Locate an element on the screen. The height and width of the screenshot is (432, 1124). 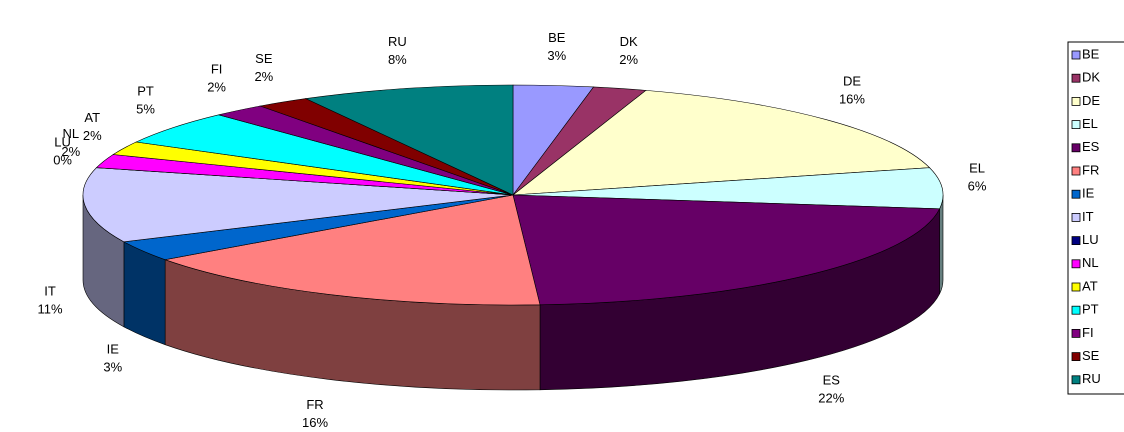
legend-label: FR is located at coordinates (1090, 169).